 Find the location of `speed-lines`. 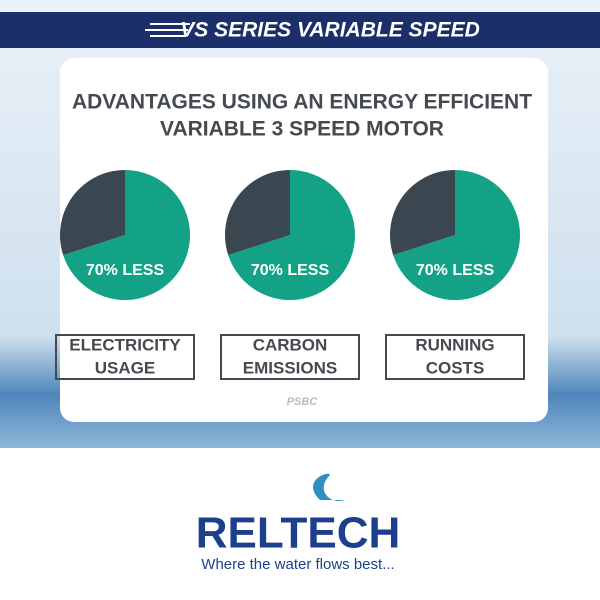

speed-lines is located at coordinates (167, 30).